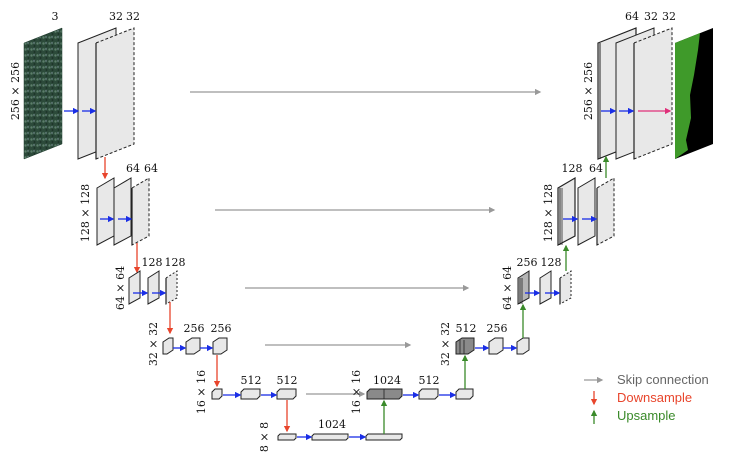  What do you see at coordinates (527, 262) in the screenshot?
I see `dec-2-a-channels: 256` at bounding box center [527, 262].